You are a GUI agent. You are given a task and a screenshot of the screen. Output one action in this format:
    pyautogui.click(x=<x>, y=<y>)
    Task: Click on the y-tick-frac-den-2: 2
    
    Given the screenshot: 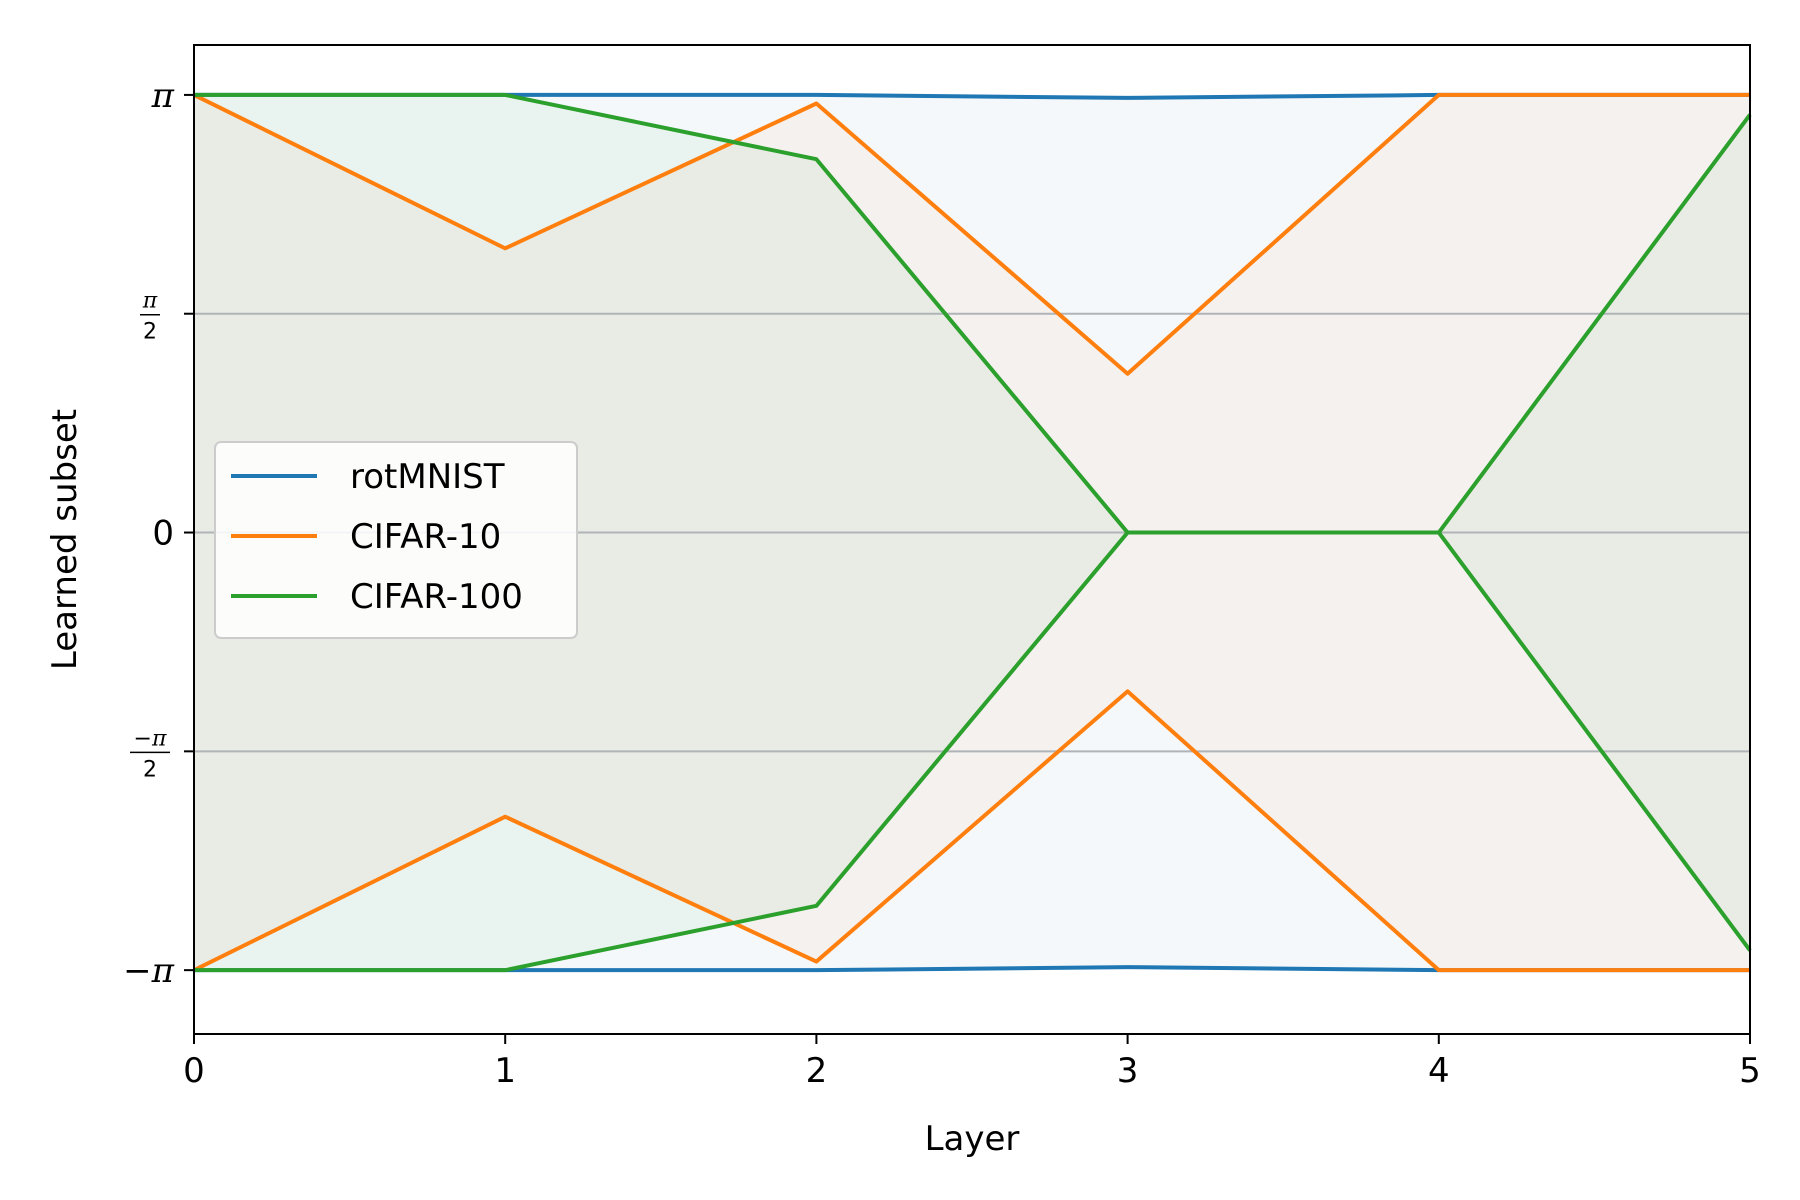 What is the action you would take?
    pyautogui.click(x=150, y=332)
    